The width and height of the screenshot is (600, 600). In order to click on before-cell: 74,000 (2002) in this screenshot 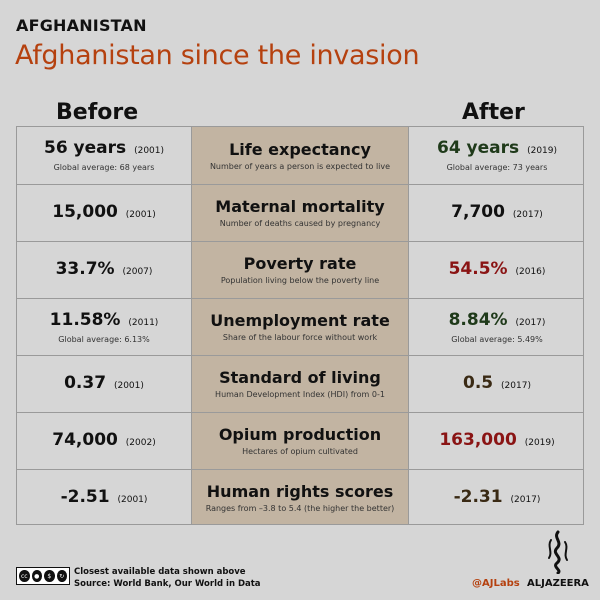, I will do `click(104, 441)`.